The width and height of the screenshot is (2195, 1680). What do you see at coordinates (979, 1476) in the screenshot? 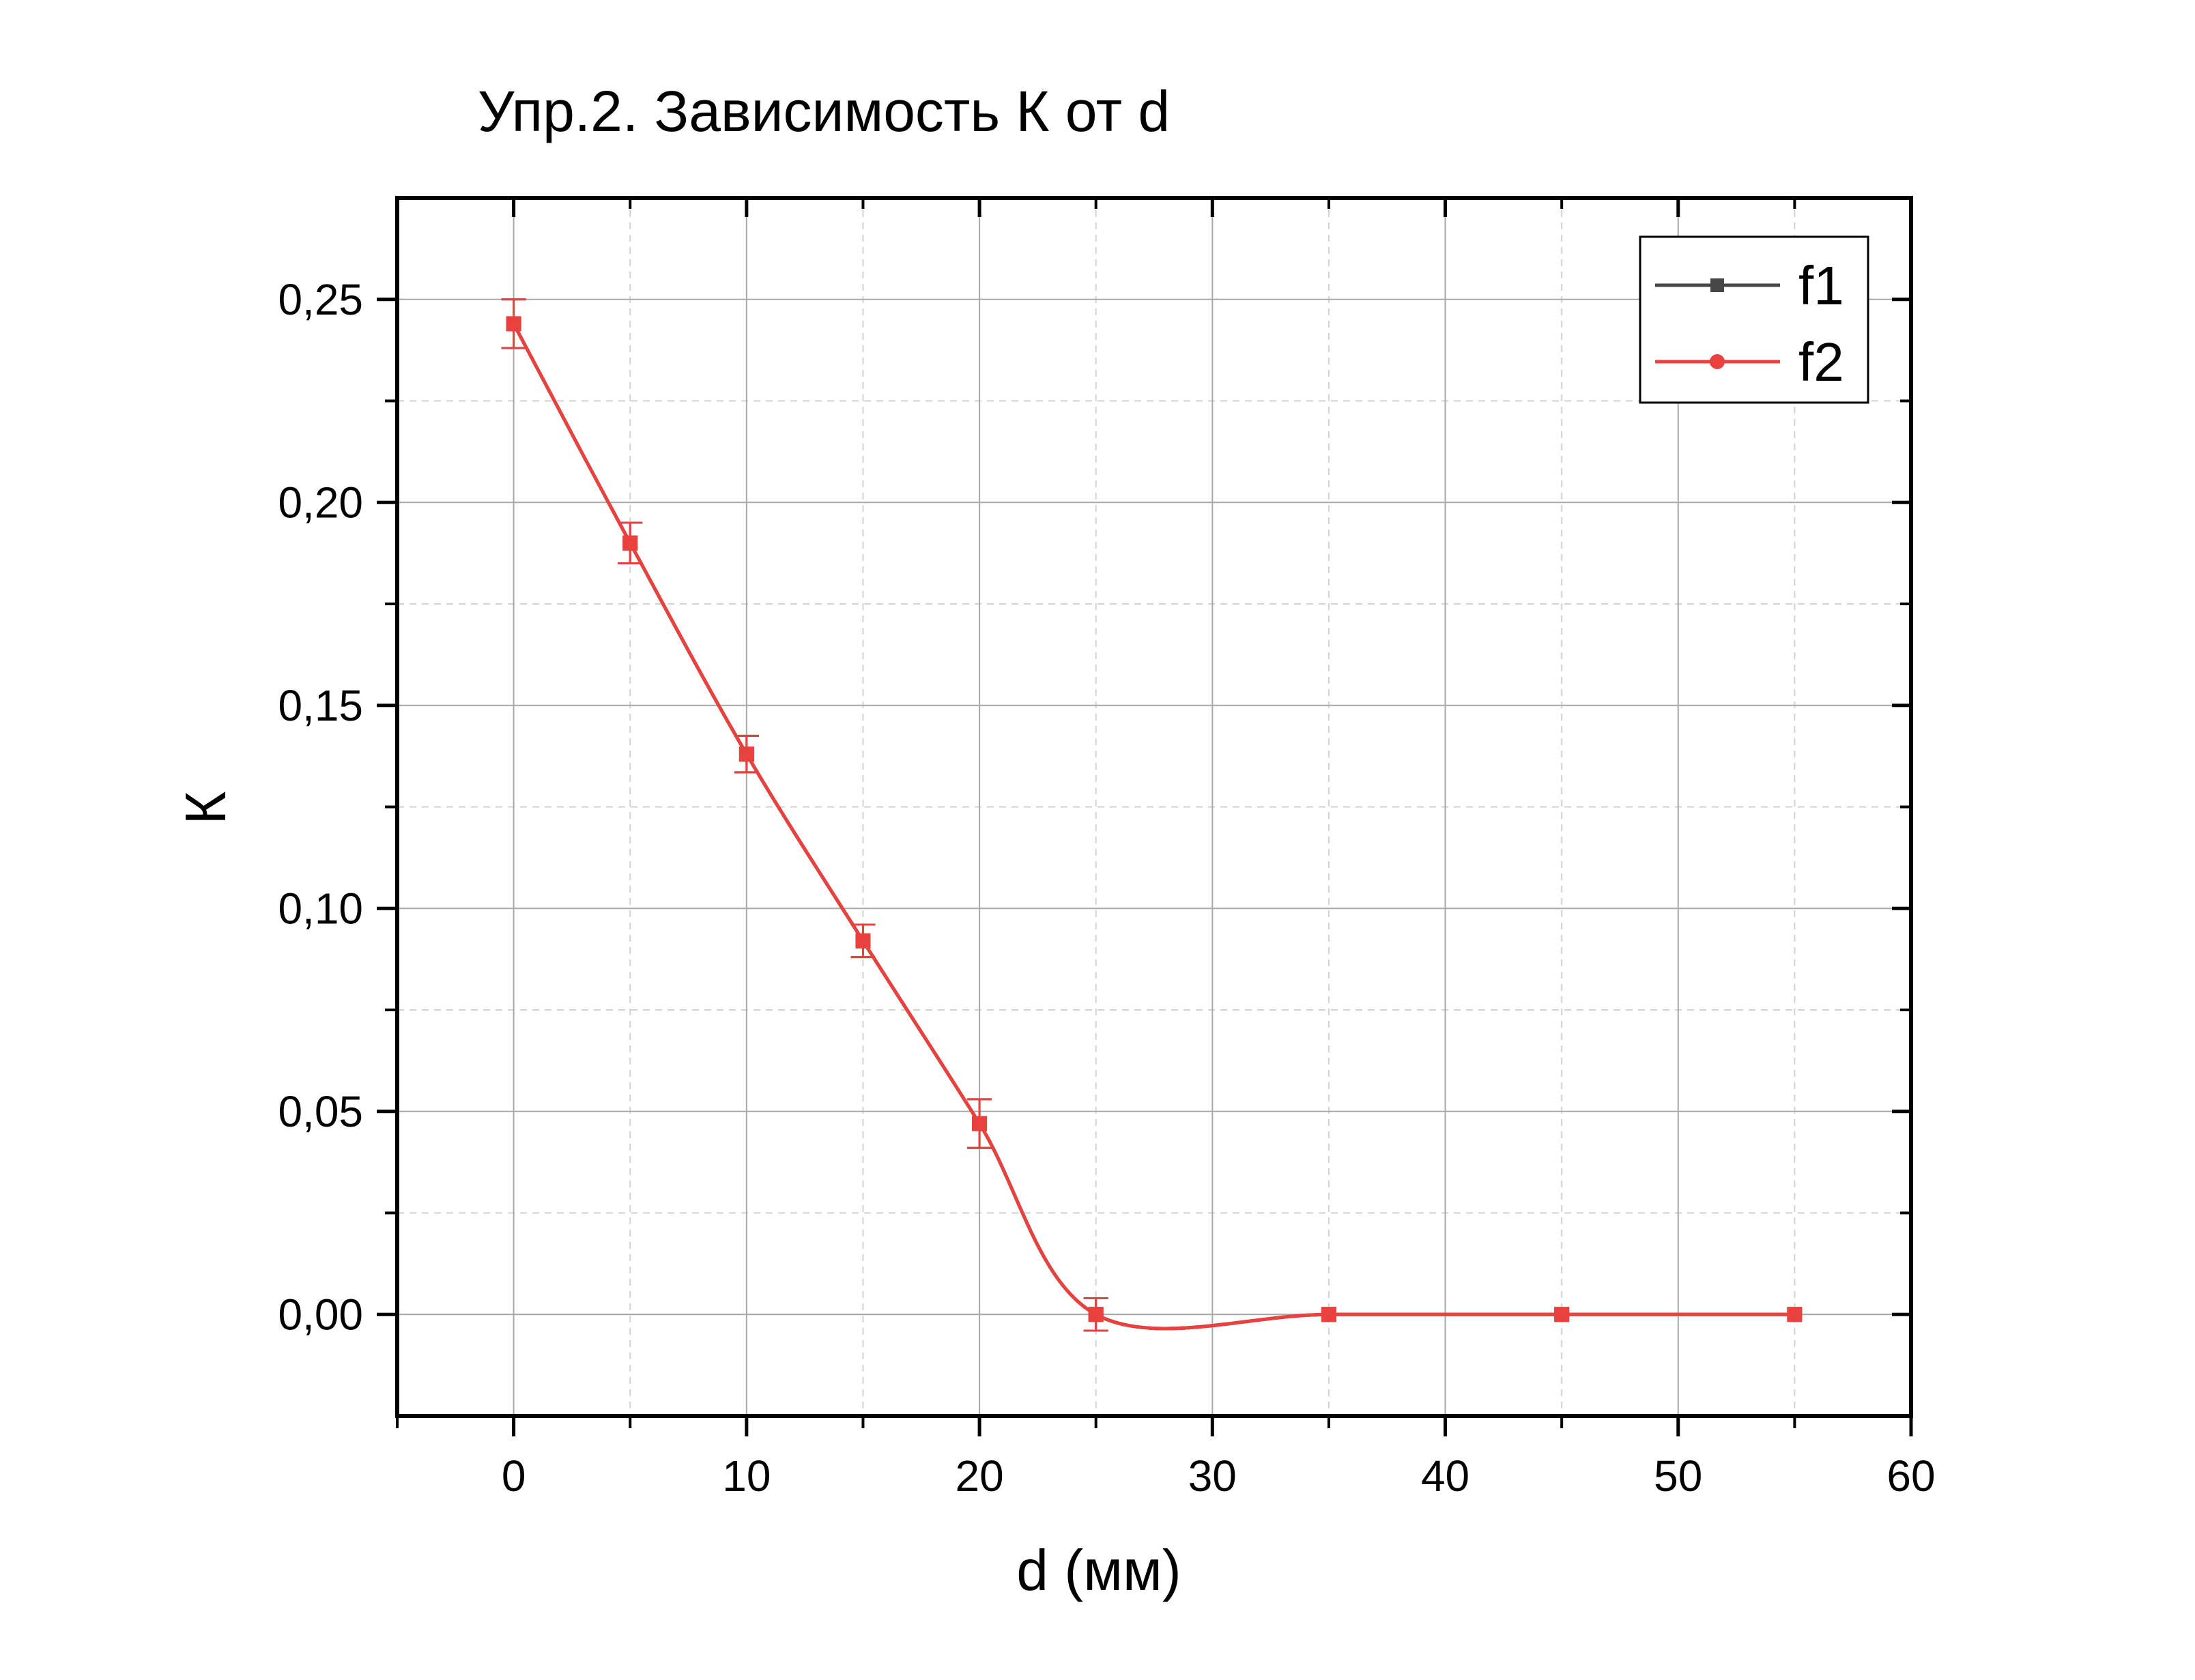
I see `x-tick-label: 20` at bounding box center [979, 1476].